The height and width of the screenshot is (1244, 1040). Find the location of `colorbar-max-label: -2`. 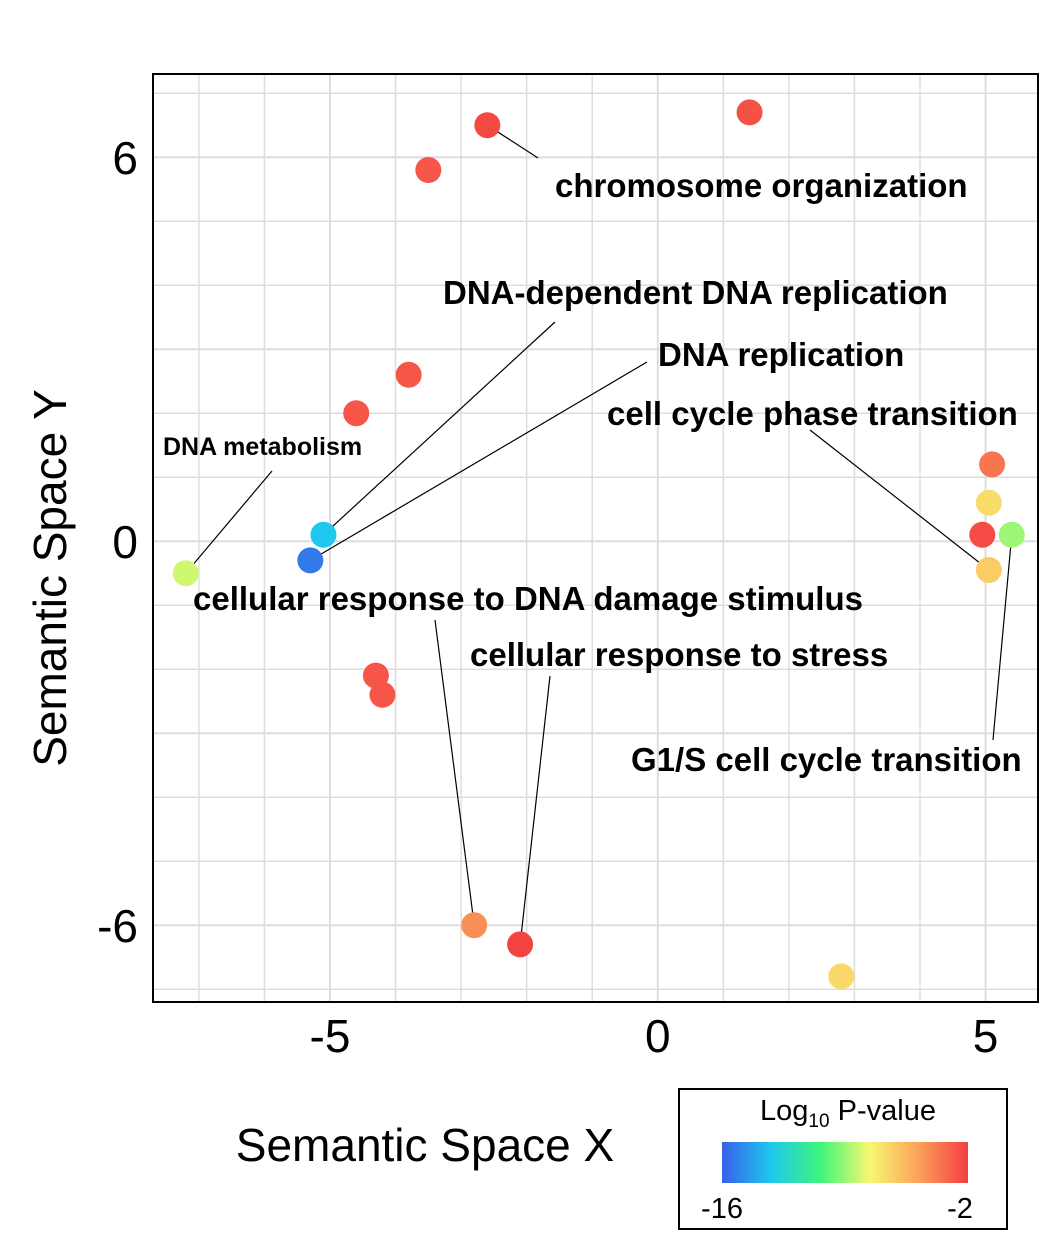

colorbar-max-label: -2 is located at coordinates (960, 1209).